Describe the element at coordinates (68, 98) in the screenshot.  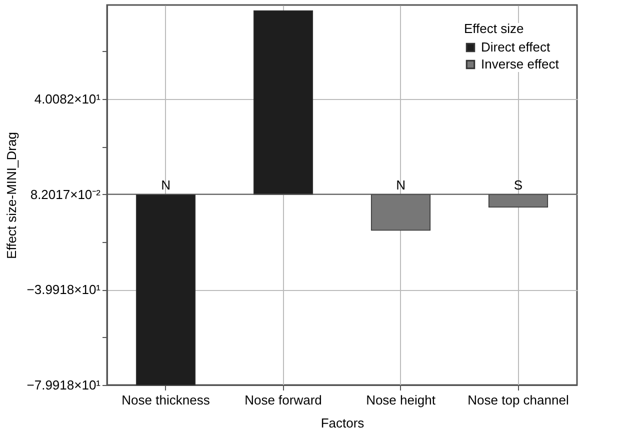
I see `y-tick-label: 4.0082×10¹` at that location.